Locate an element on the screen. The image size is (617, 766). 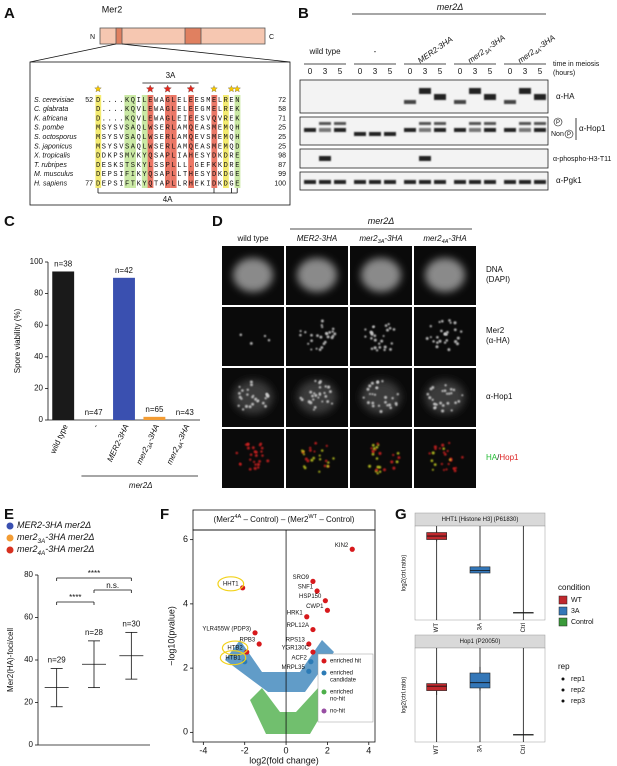
text-part: MER2-3HA is located at coordinates (435, 50).